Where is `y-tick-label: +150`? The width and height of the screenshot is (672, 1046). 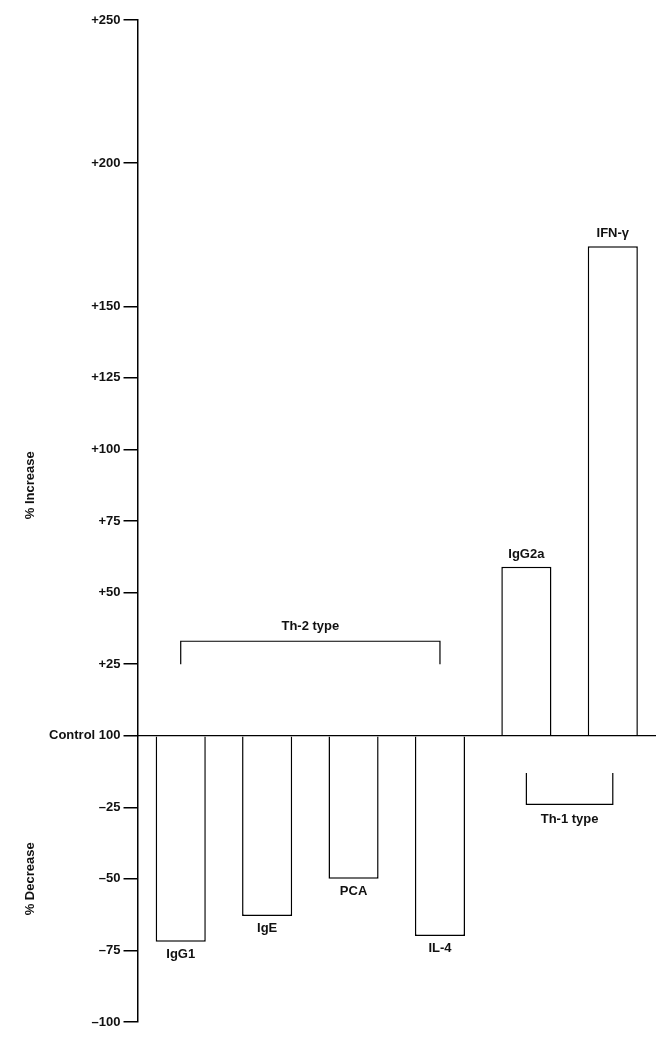 y-tick-label: +150 is located at coordinates (106, 305).